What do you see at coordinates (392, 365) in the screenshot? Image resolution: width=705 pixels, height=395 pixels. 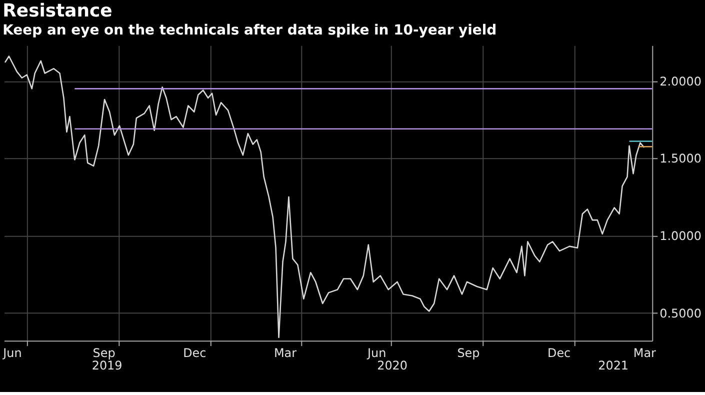 I see `text: 2020` at bounding box center [392, 365].